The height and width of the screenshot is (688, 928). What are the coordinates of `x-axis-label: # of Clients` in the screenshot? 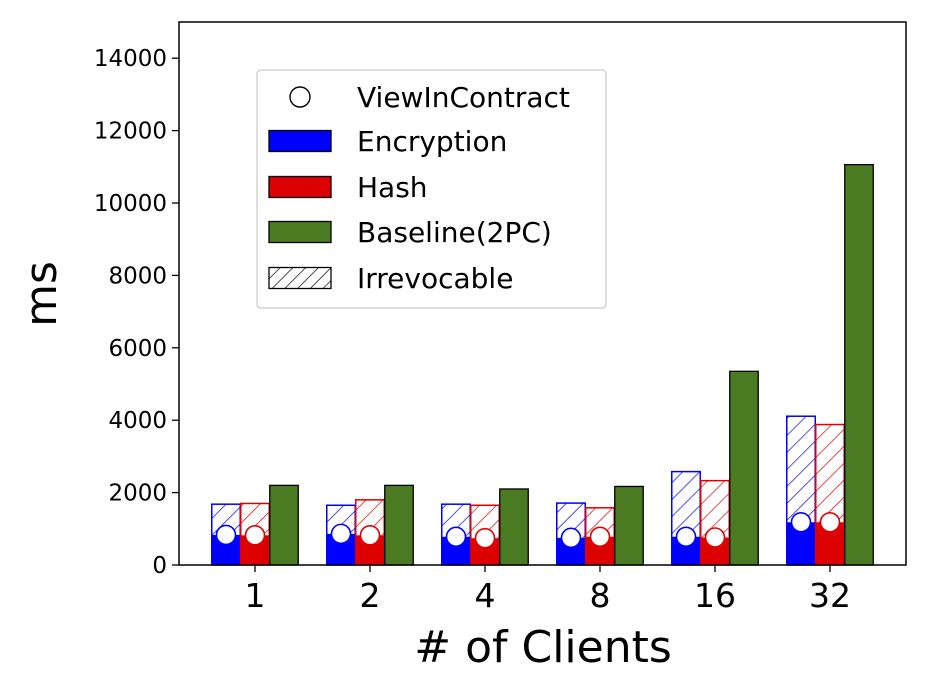 It's located at (543, 647).